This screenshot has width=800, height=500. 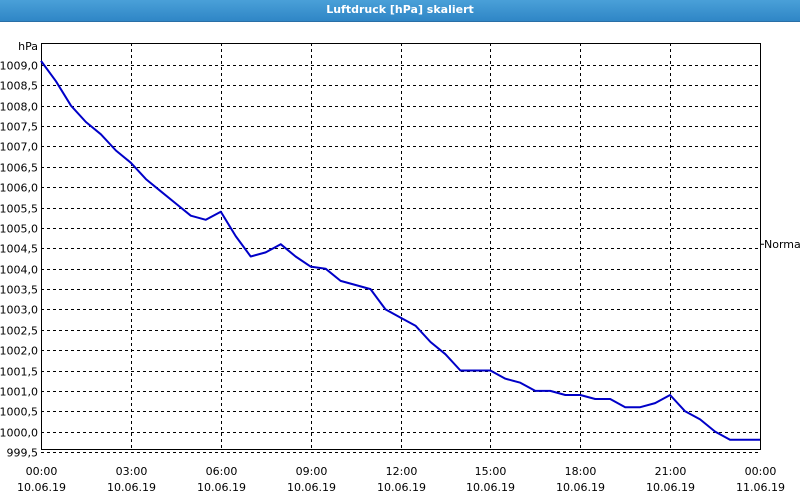 What do you see at coordinates (19, 351) in the screenshot?
I see `y-tick-label: 1002,0` at bounding box center [19, 351].